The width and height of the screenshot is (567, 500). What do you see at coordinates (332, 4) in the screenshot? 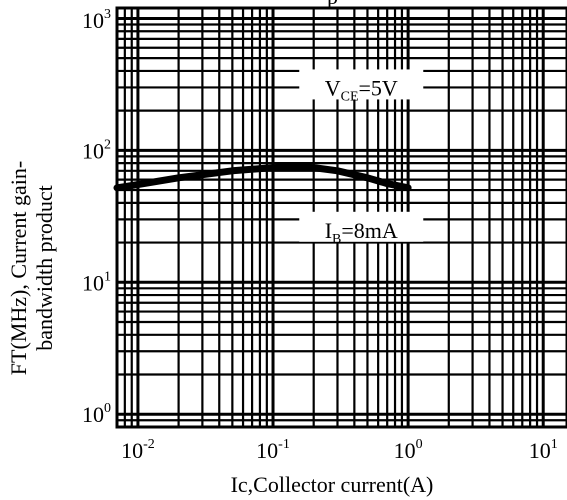
I see `title-fragment: p` at bounding box center [332, 4].